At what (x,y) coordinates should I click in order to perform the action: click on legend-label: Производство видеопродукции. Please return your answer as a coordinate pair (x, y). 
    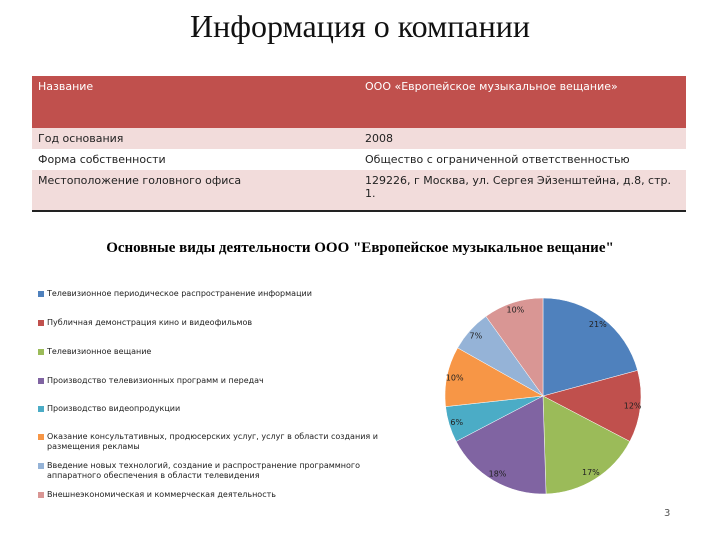
    Looking at the image, I should click on (114, 408).